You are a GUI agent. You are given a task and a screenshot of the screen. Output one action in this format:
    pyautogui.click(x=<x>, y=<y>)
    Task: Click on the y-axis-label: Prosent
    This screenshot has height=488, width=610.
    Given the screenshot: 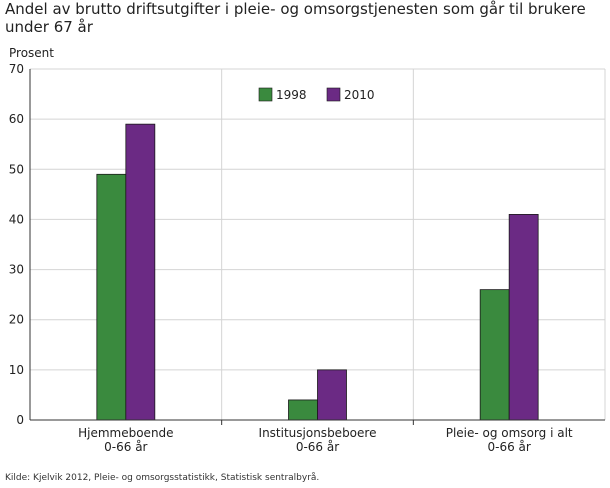 What is the action you would take?
    pyautogui.click(x=31, y=53)
    